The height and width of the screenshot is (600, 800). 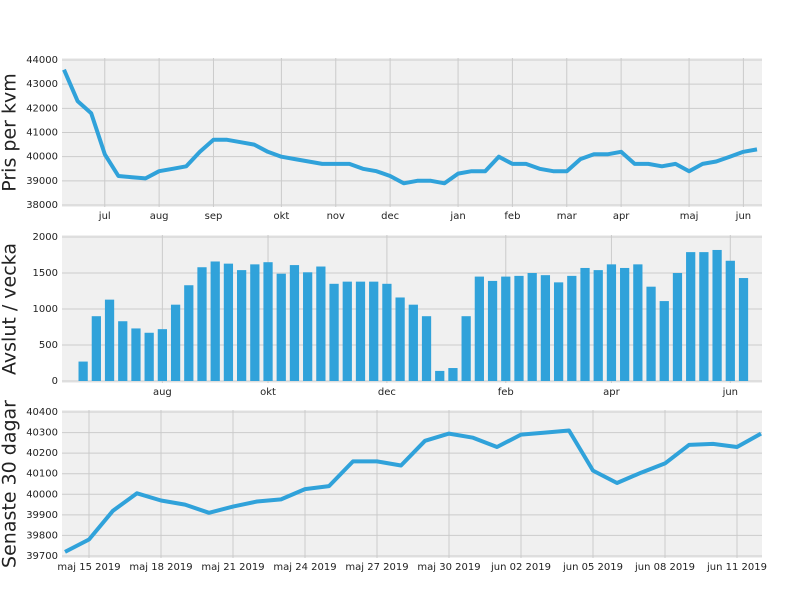 I want to click on x-tick-label: maj 24 2019, so click(x=304, y=567).